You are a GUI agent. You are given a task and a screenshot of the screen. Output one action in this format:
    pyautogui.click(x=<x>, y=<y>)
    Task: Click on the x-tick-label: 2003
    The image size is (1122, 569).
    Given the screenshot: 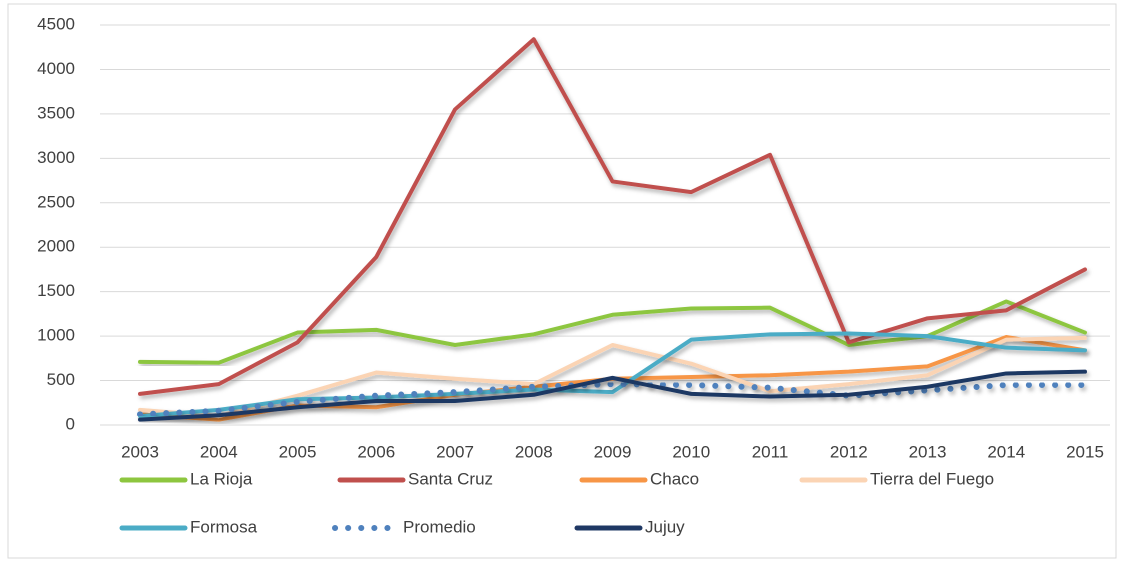 What is the action you would take?
    pyautogui.click(x=140, y=451)
    